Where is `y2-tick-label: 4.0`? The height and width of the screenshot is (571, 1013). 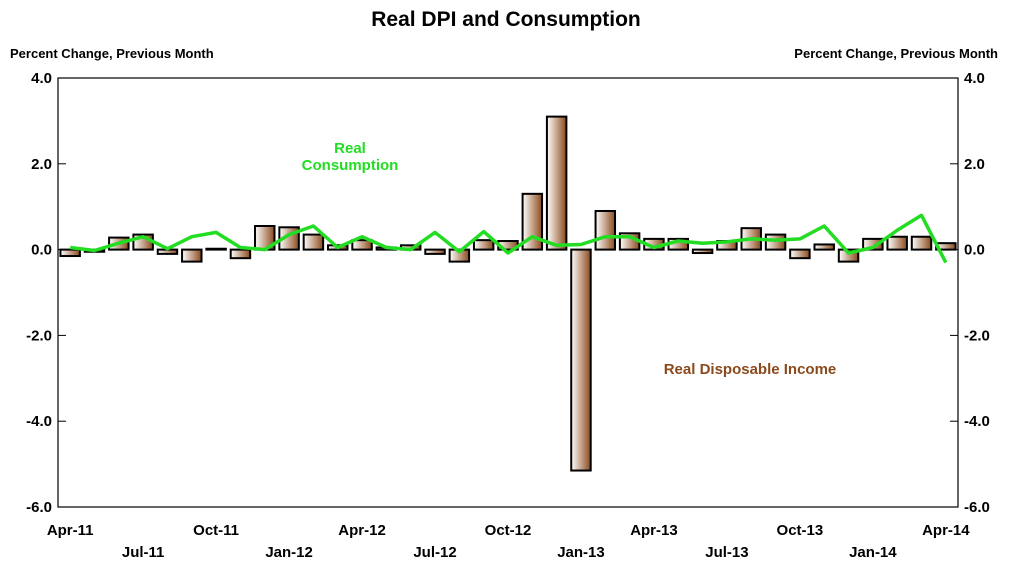
y2-tick-label: 4.0 is located at coordinates (974, 78).